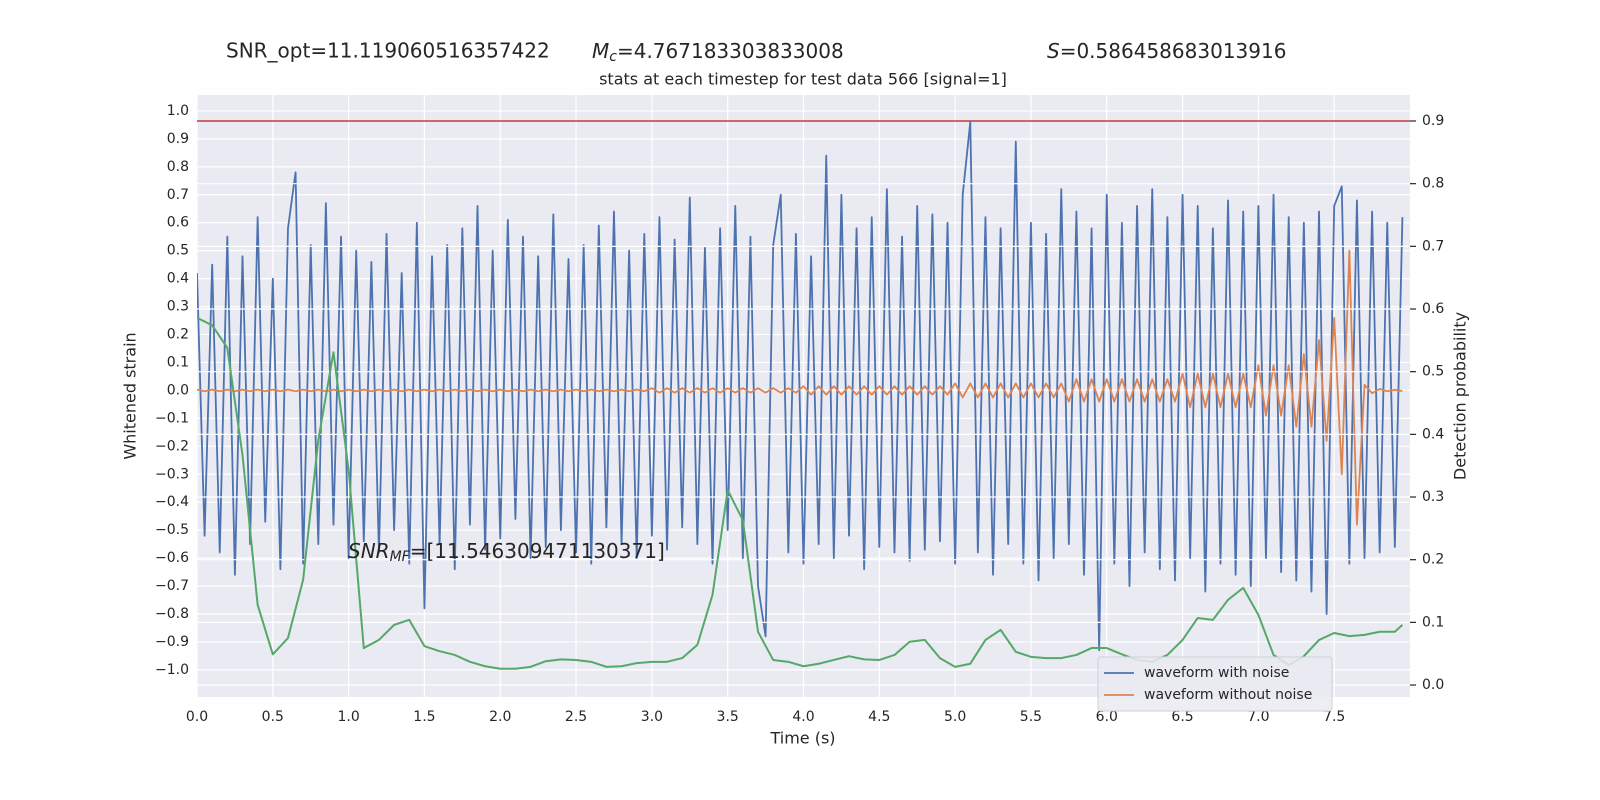  What do you see at coordinates (1173, 51) in the screenshot?
I see `annotation-text: =0.586458683013916` at bounding box center [1173, 51].